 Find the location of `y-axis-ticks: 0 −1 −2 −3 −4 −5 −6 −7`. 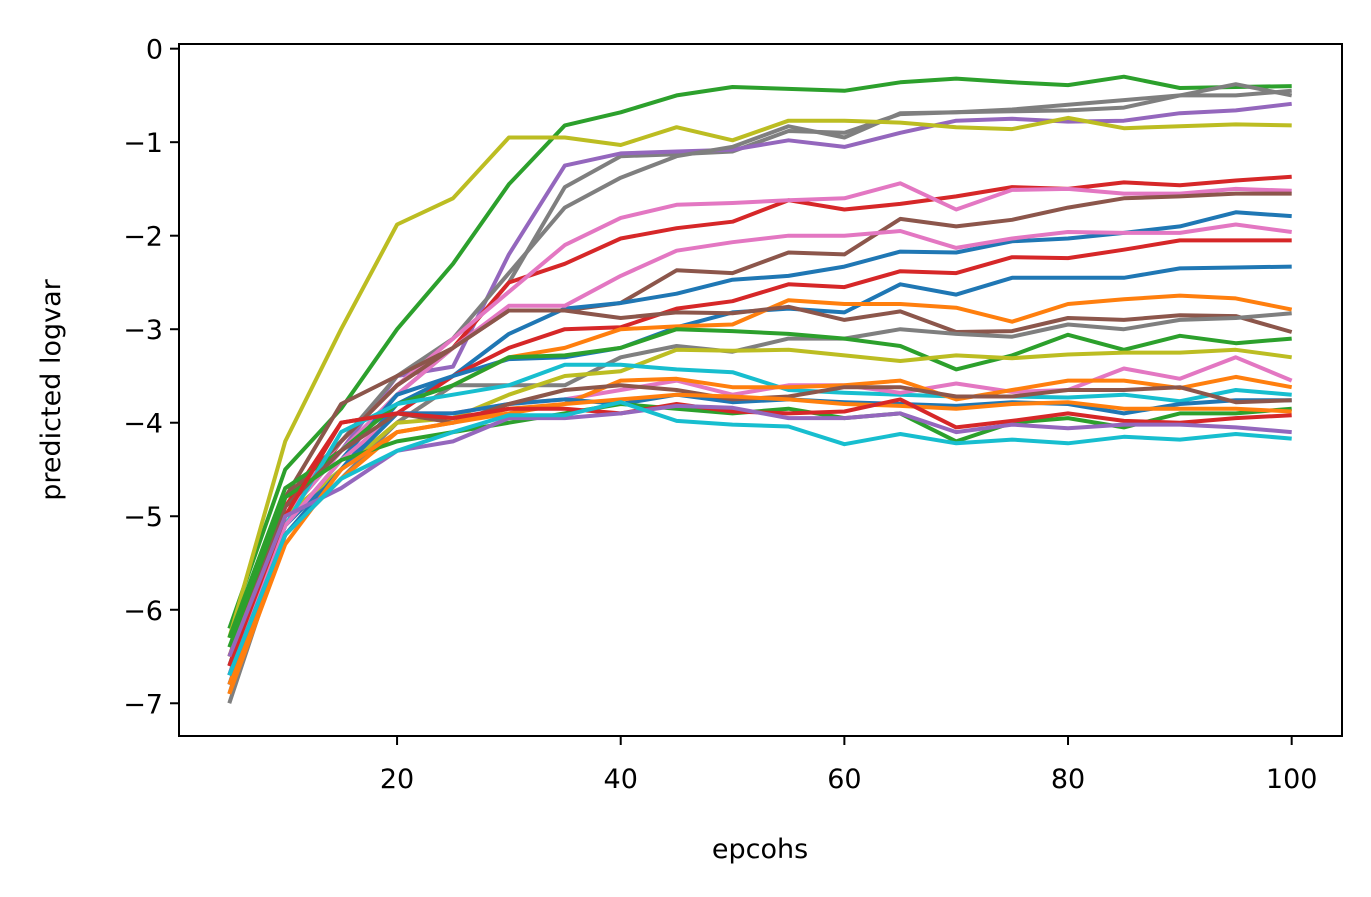

y-axis-ticks: 0 −1 −2 −3 −4 −5 −6 −7 is located at coordinates (151, 377).